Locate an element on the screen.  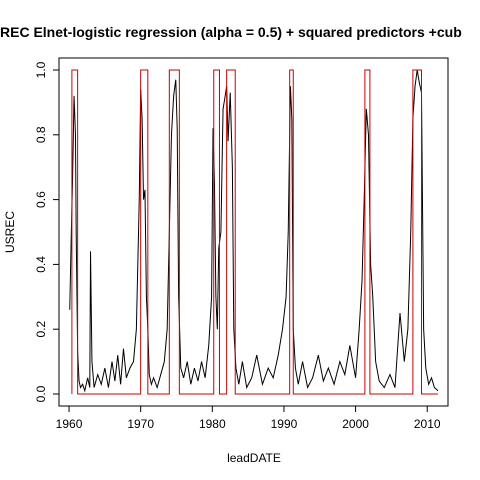
x-tick-label: 1960 is located at coordinates (69, 424).